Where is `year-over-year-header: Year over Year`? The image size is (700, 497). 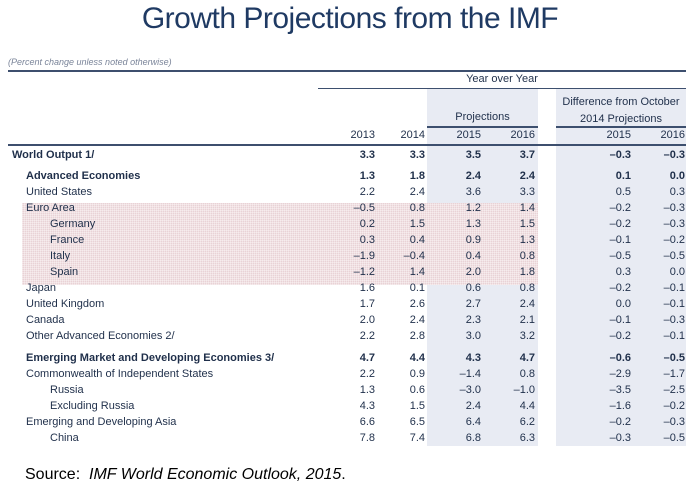 year-over-year-header: Year over Year is located at coordinates (502, 79).